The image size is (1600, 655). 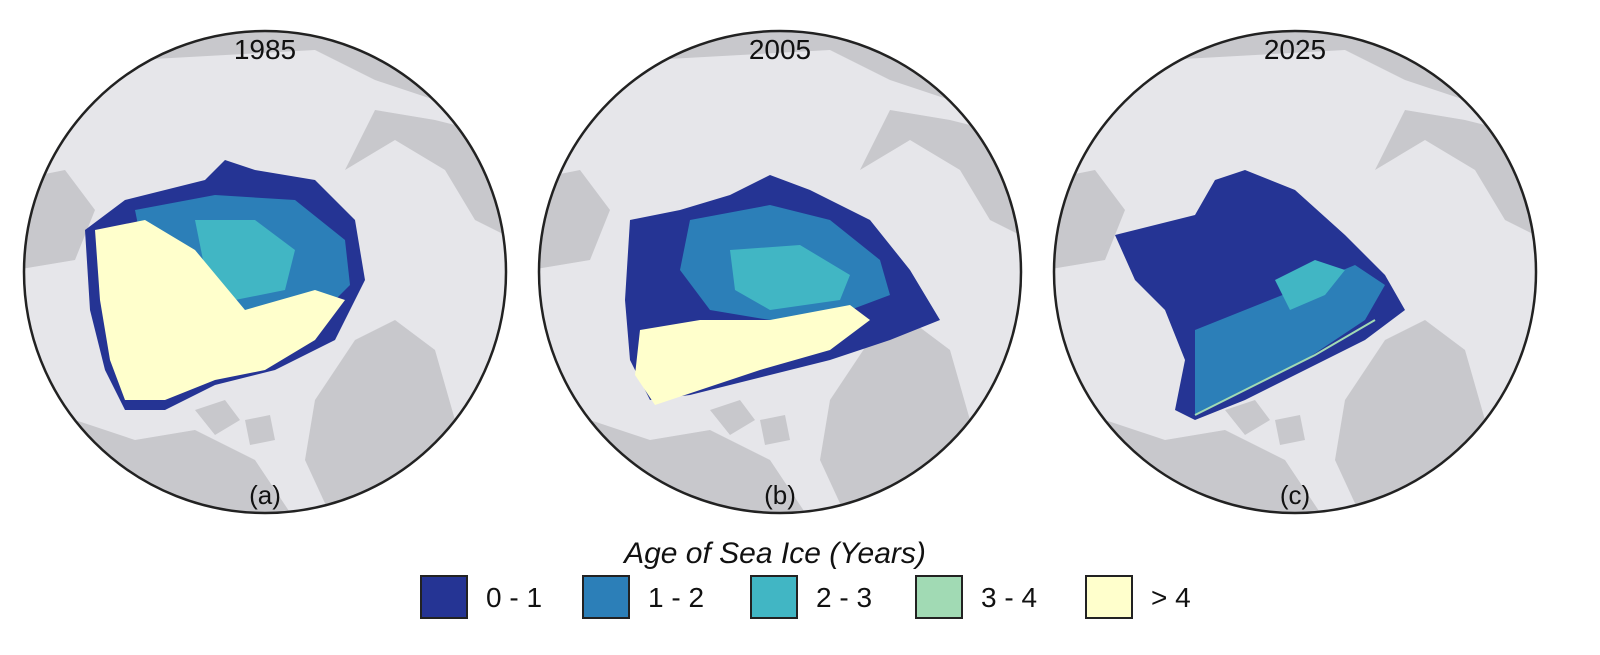 I want to click on legend-title: Age of Sea Ice (Years), so click(x=775, y=553).